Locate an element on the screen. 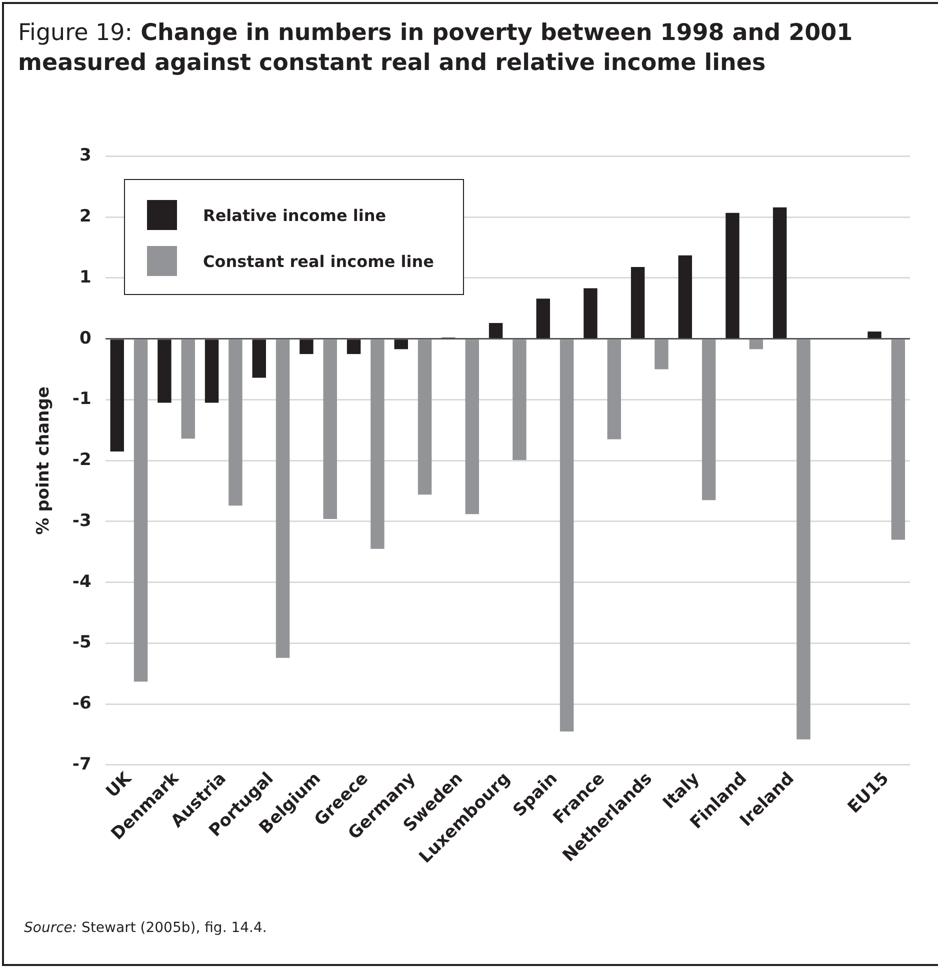 The width and height of the screenshot is (944, 972). y-tick-label: -1 is located at coordinates (82, 399).